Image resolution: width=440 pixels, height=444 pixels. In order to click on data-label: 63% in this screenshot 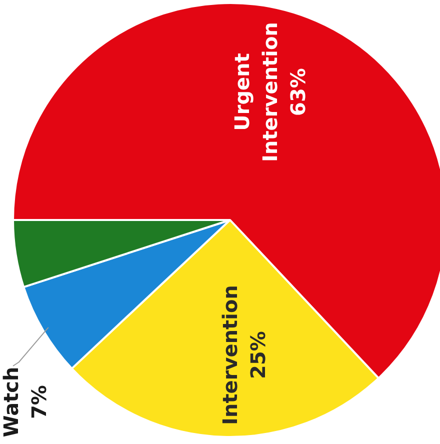, I will do `click(298, 92)`.